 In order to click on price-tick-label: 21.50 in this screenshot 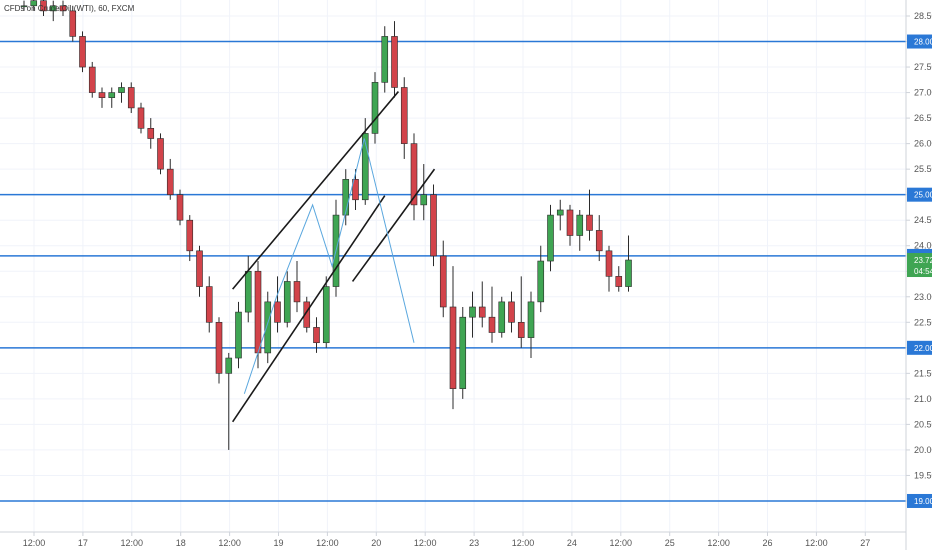, I will do `click(923, 373)`.